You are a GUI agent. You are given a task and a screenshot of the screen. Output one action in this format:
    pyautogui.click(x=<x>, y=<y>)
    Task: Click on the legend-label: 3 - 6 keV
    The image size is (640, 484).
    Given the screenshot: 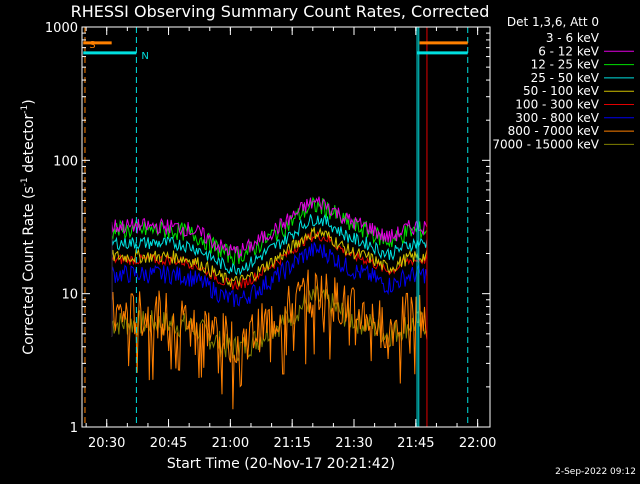 What is the action you would take?
    pyautogui.click(x=573, y=38)
    